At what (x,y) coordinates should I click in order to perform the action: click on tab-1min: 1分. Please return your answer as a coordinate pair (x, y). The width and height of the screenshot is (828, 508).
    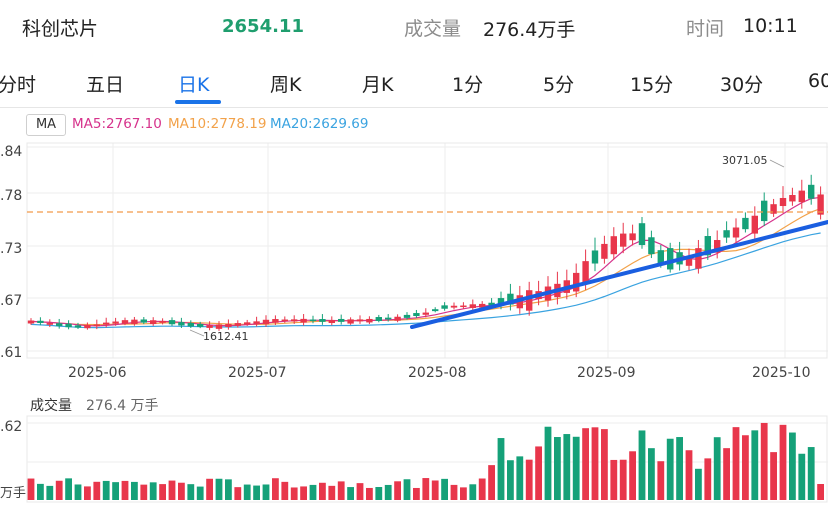
    Looking at the image, I should click on (468, 85).